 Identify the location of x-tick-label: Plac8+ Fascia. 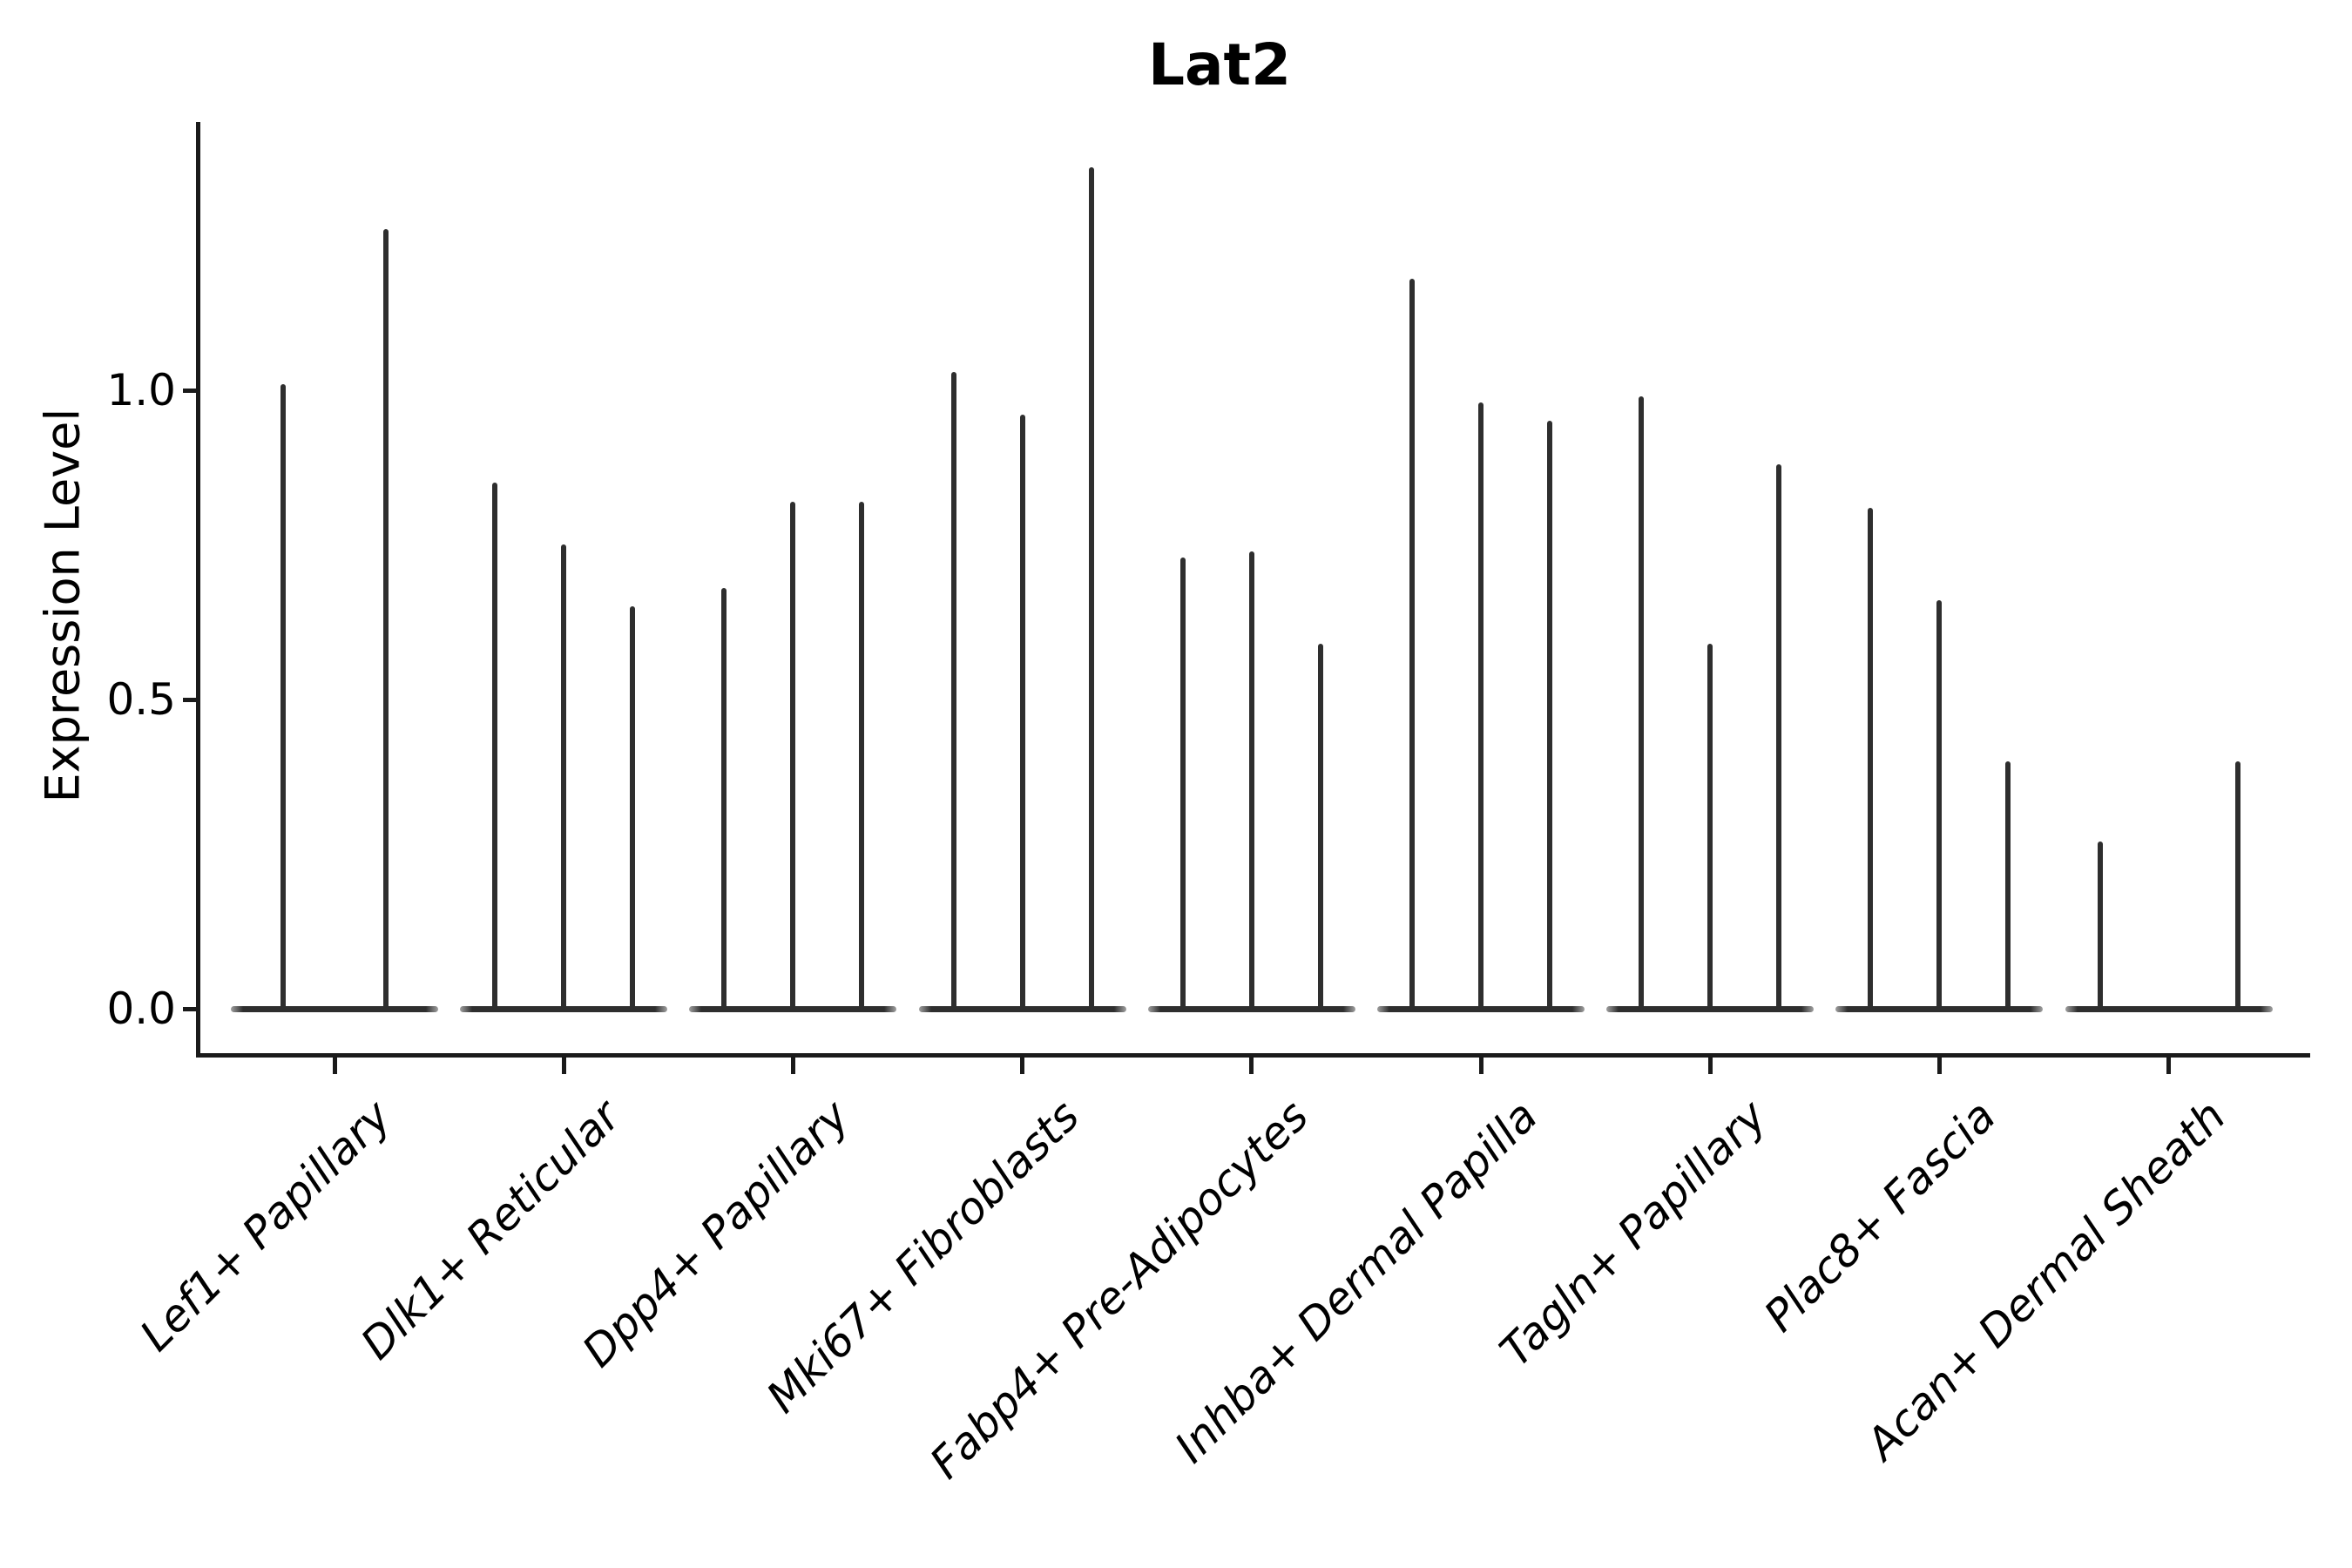
(1880, 1216).